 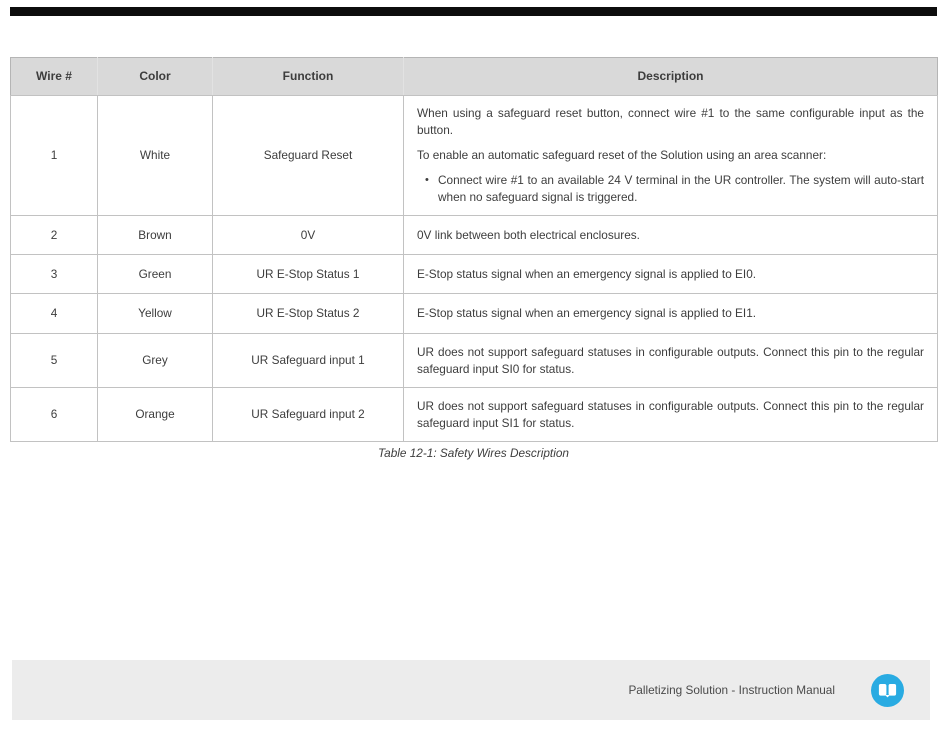 What do you see at coordinates (54, 313) in the screenshot?
I see `cell-wire-number: 4` at bounding box center [54, 313].